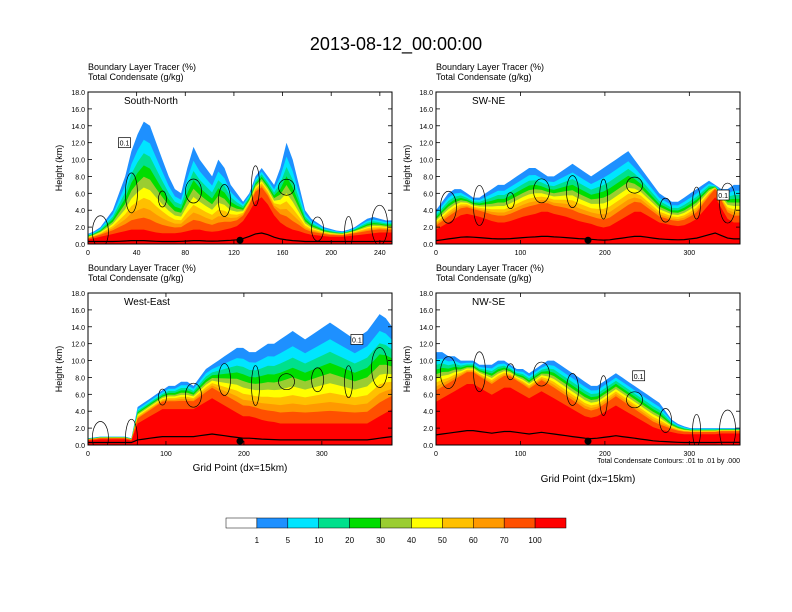 The width and height of the screenshot is (792, 612). I want to click on x-axis-label: Grid Point (dx=15km), so click(240, 468).